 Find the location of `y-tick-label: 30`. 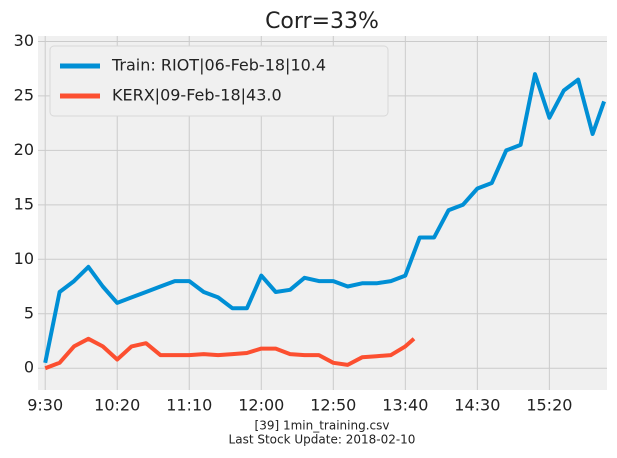

y-tick-label: 30 is located at coordinates (24, 40).